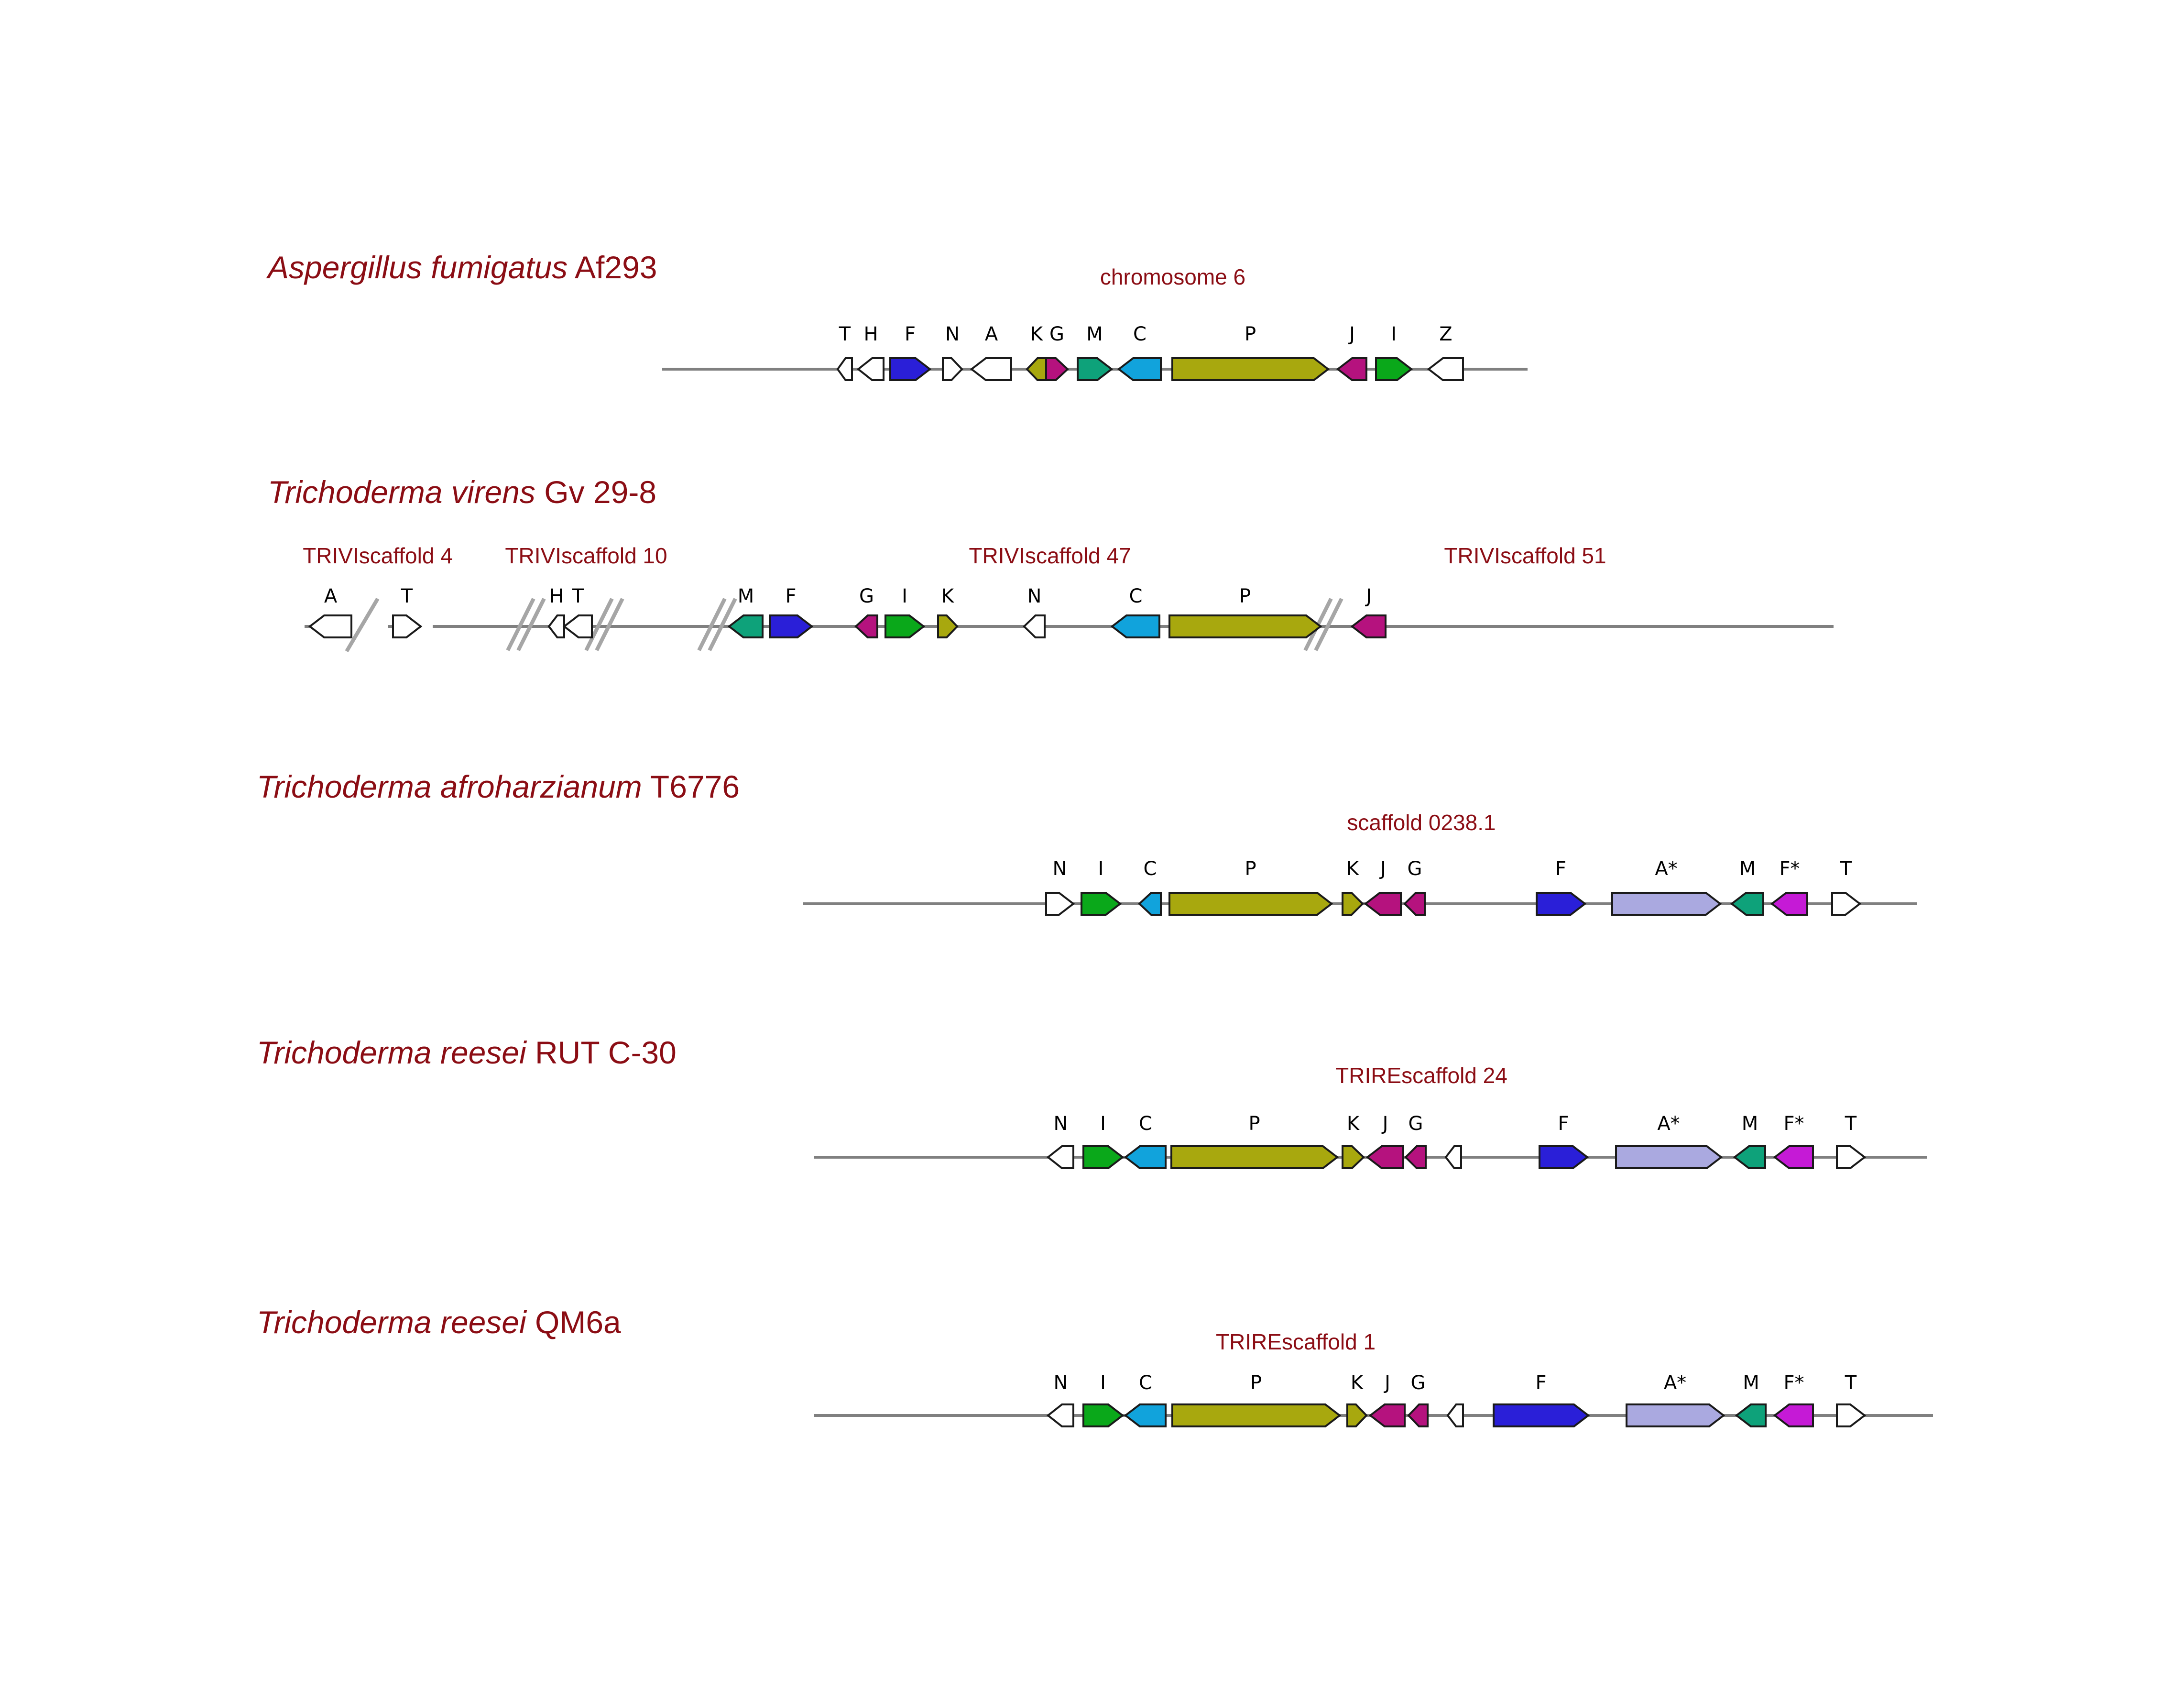  Describe the element at coordinates (870, 334) in the screenshot. I see `gene-label: H` at that location.